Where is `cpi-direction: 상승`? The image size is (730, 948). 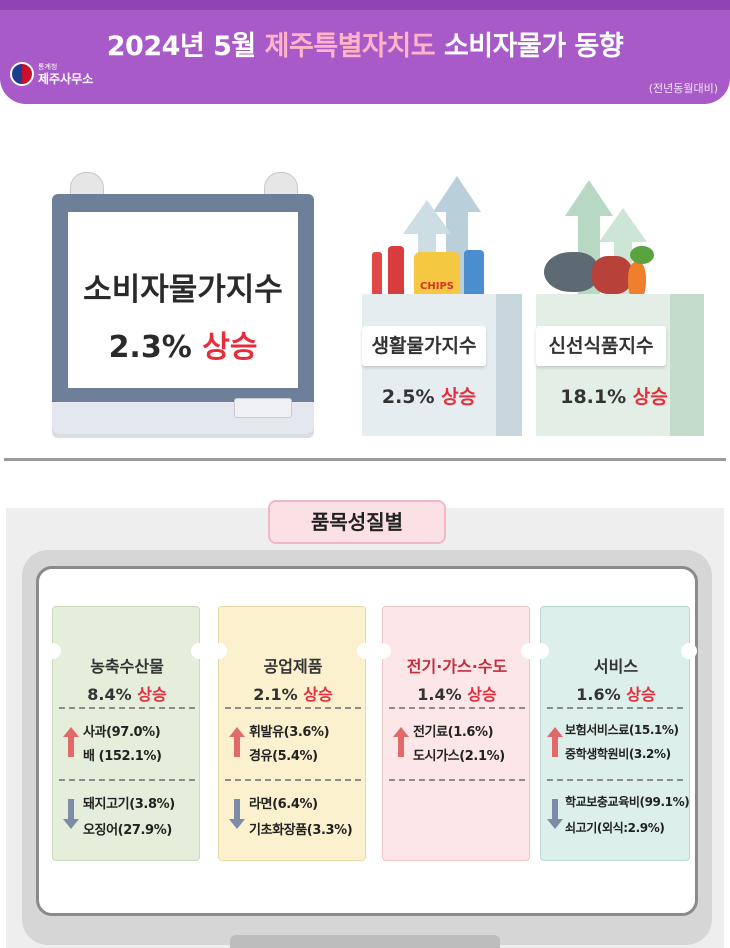 cpi-direction: 상승 is located at coordinates (230, 347).